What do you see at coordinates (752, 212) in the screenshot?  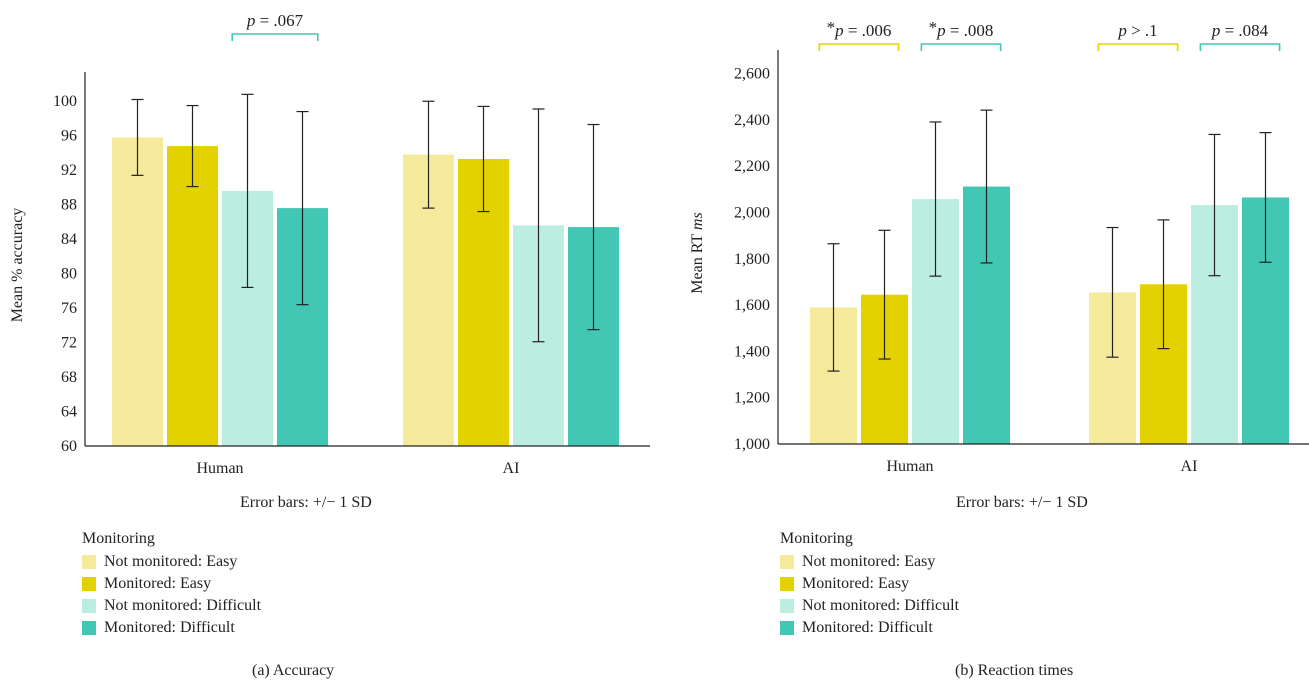 I see `y-tick-label: 2,000` at bounding box center [752, 212].